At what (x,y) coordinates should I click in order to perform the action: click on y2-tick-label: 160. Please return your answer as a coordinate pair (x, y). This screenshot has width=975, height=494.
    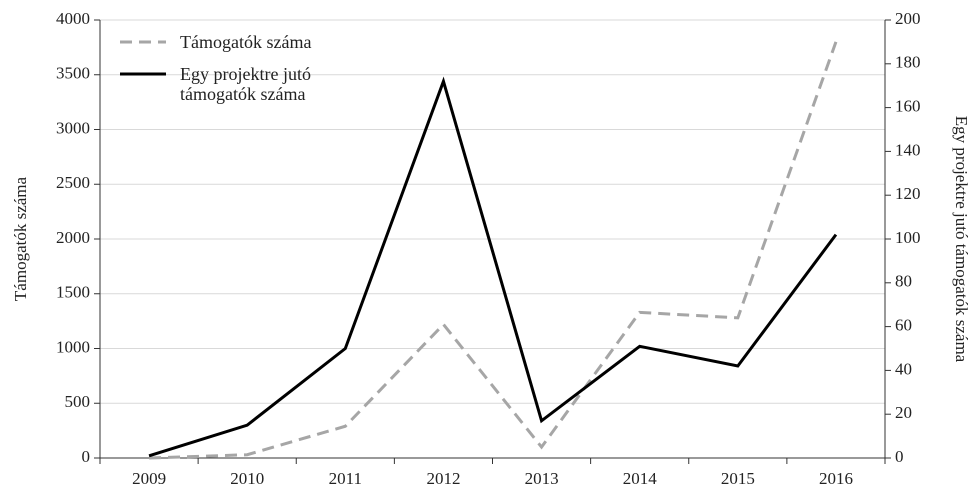
    Looking at the image, I should click on (908, 106).